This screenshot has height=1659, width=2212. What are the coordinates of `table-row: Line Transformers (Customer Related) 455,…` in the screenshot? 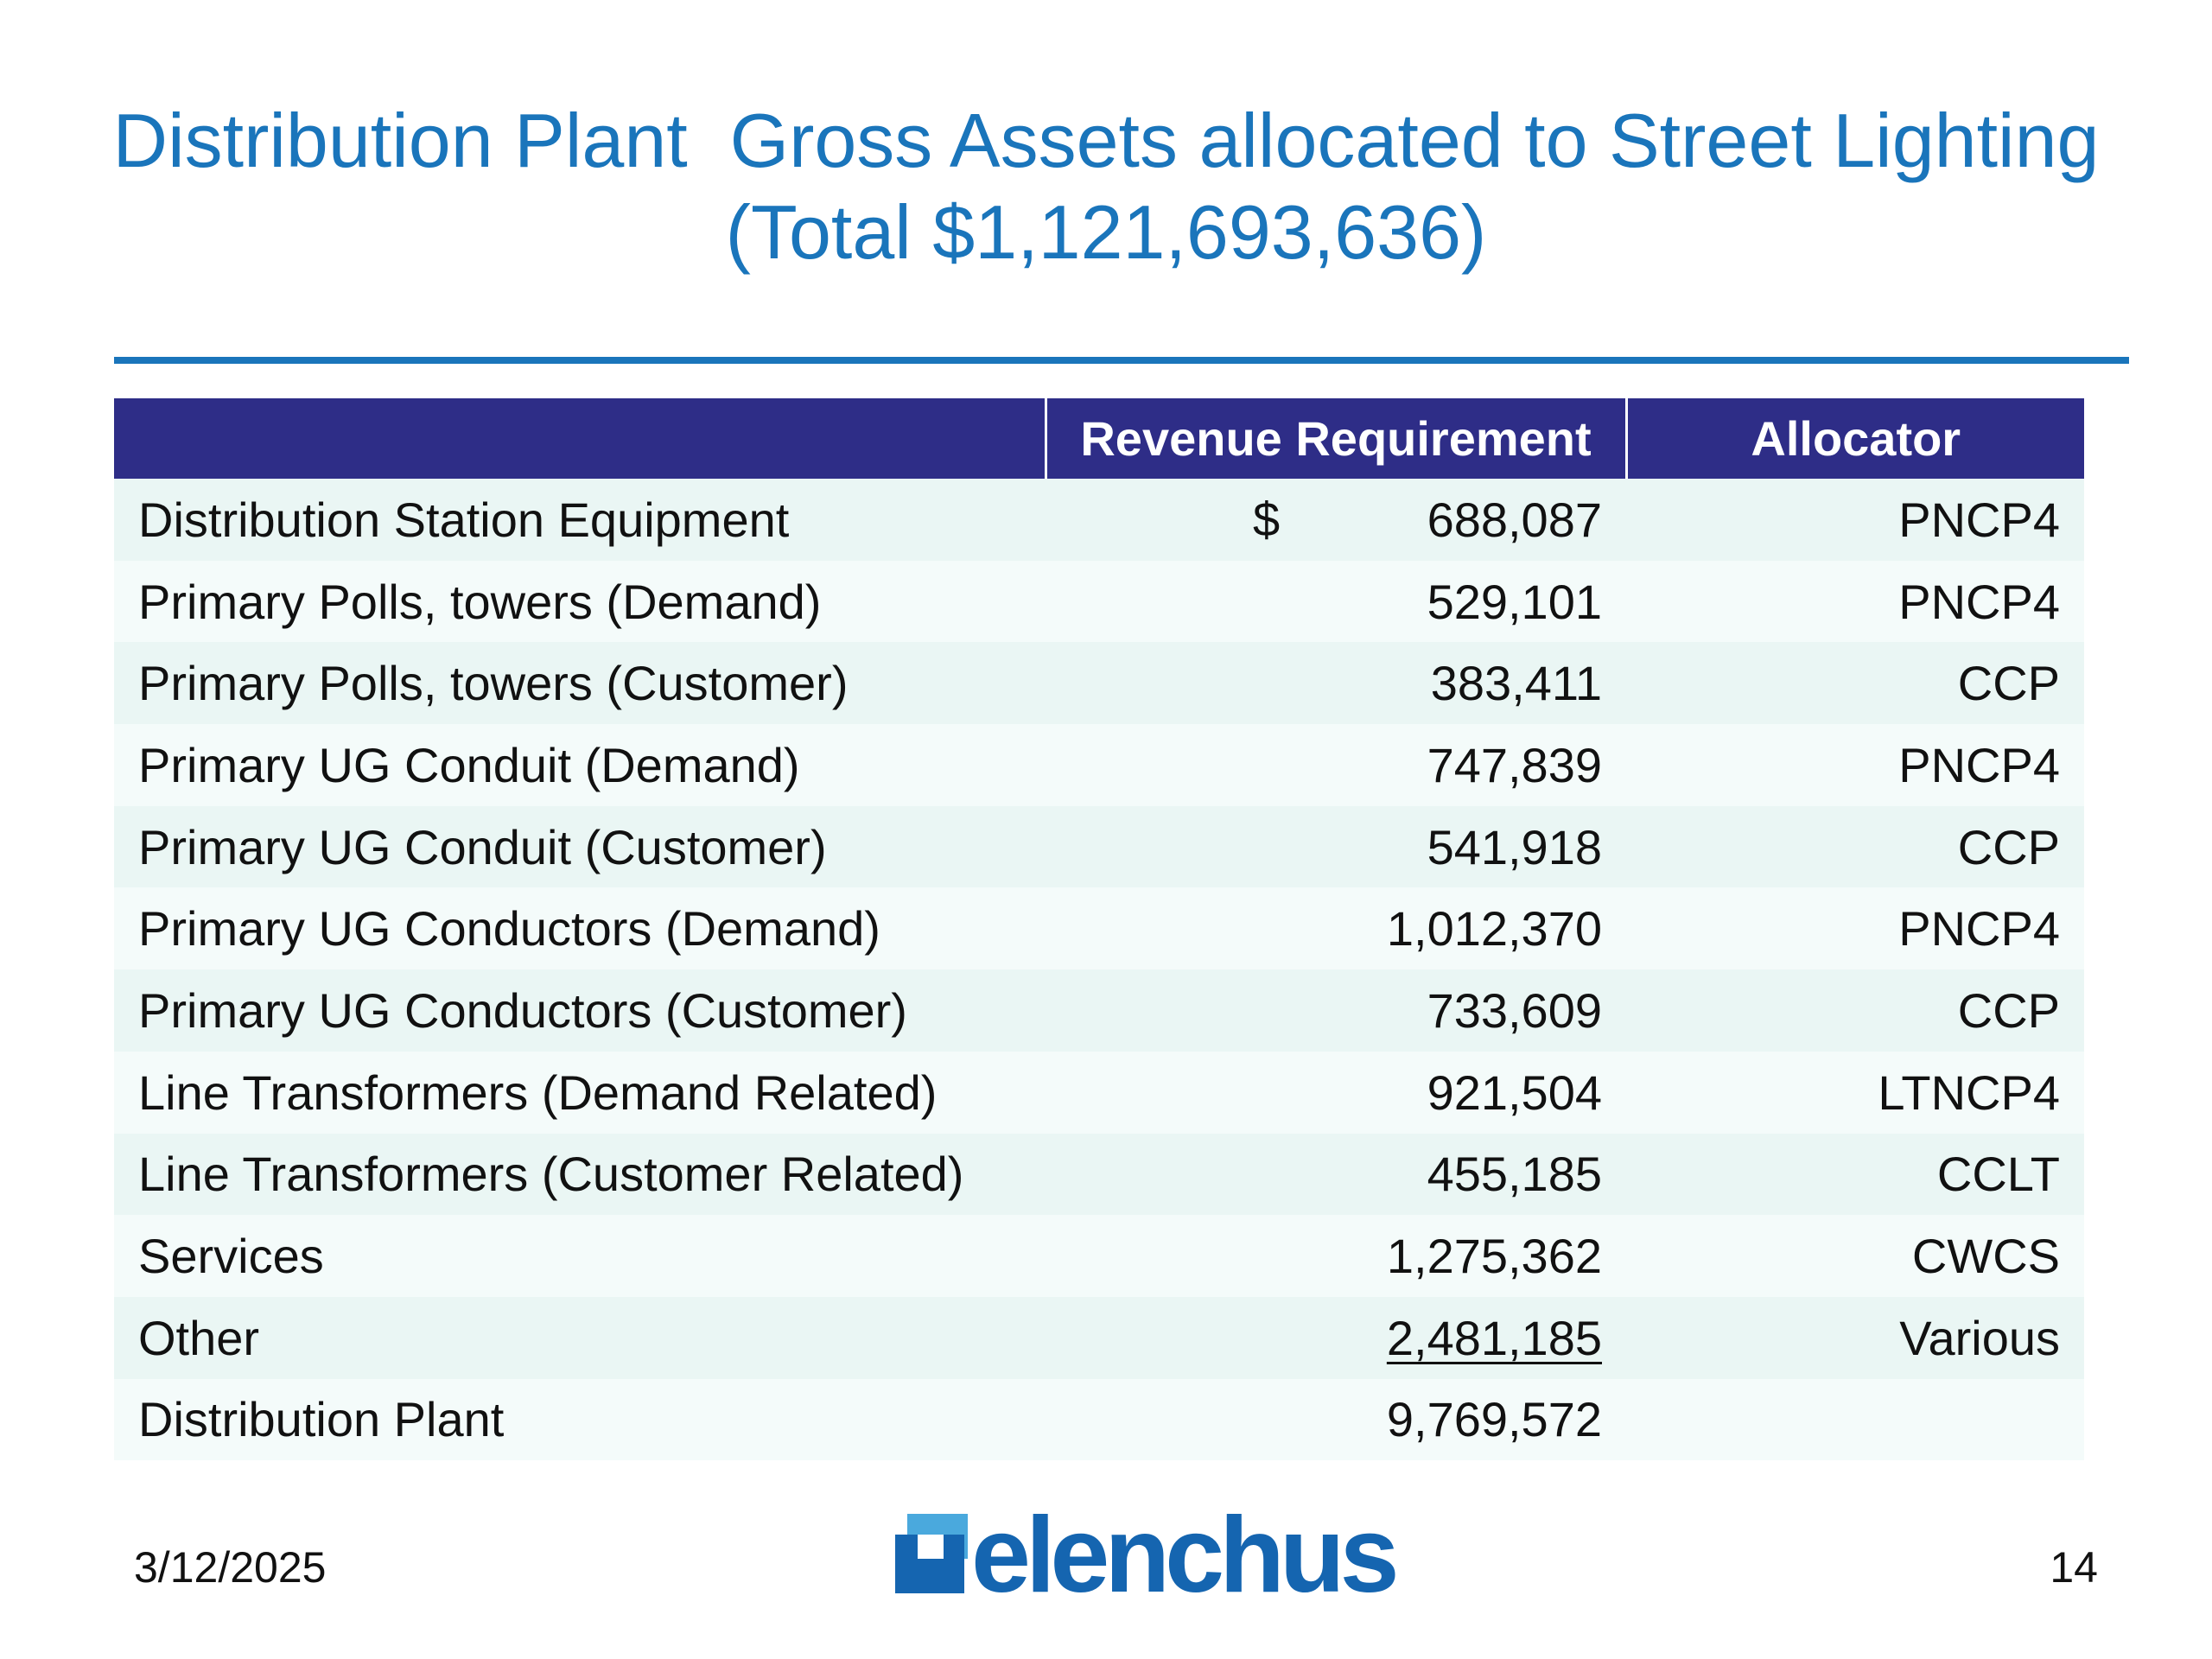 It's located at (1099, 1174).